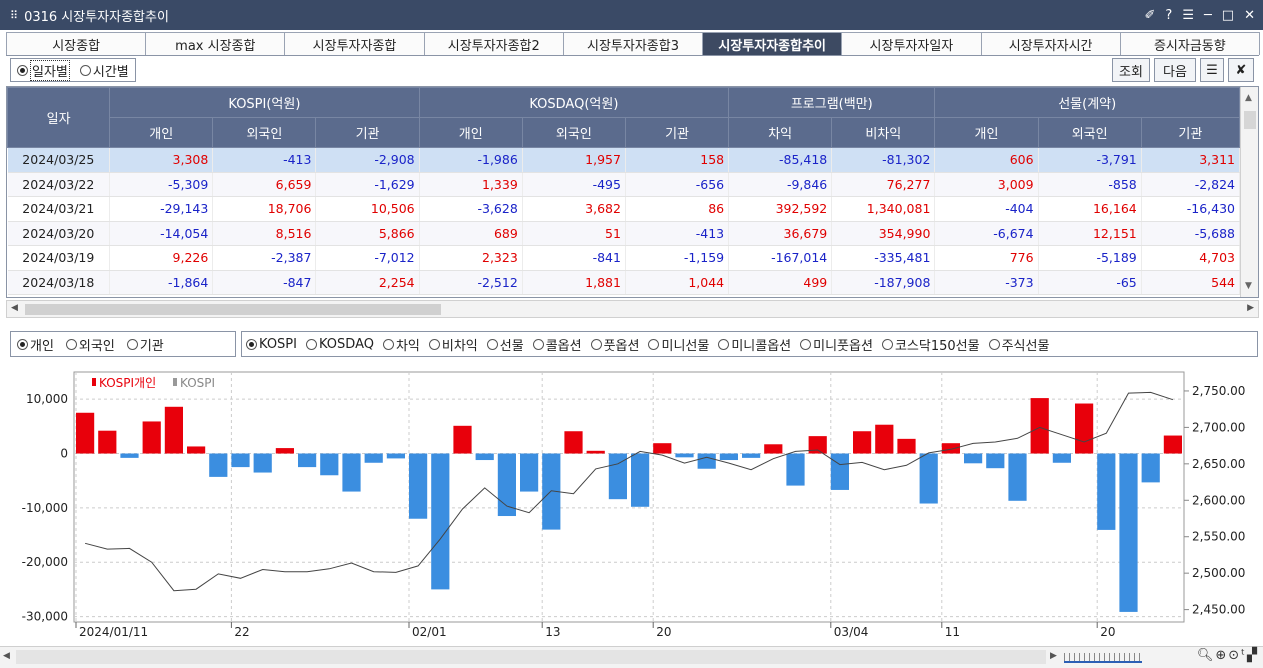 The height and width of the screenshot is (668, 1263). I want to click on tab-fund-flow: 증시자금동향, so click(1189, 43).